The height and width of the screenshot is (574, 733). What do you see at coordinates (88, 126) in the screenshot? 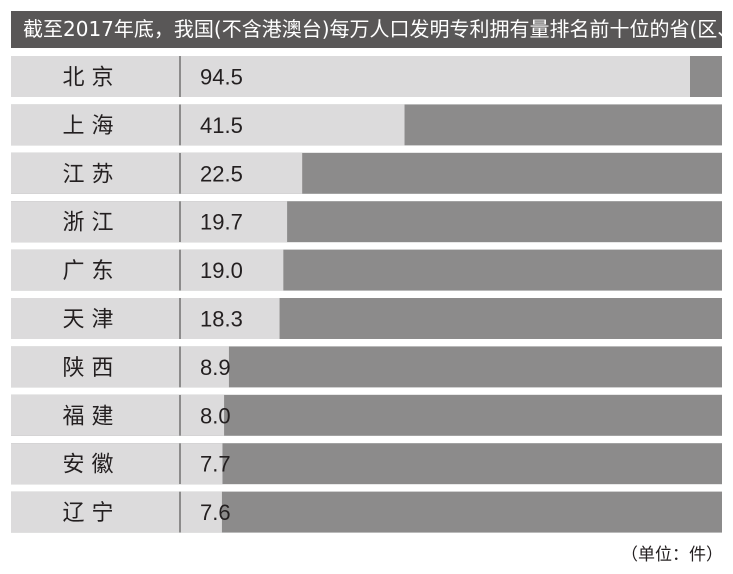
I see `category-label: 上 海` at bounding box center [88, 126].